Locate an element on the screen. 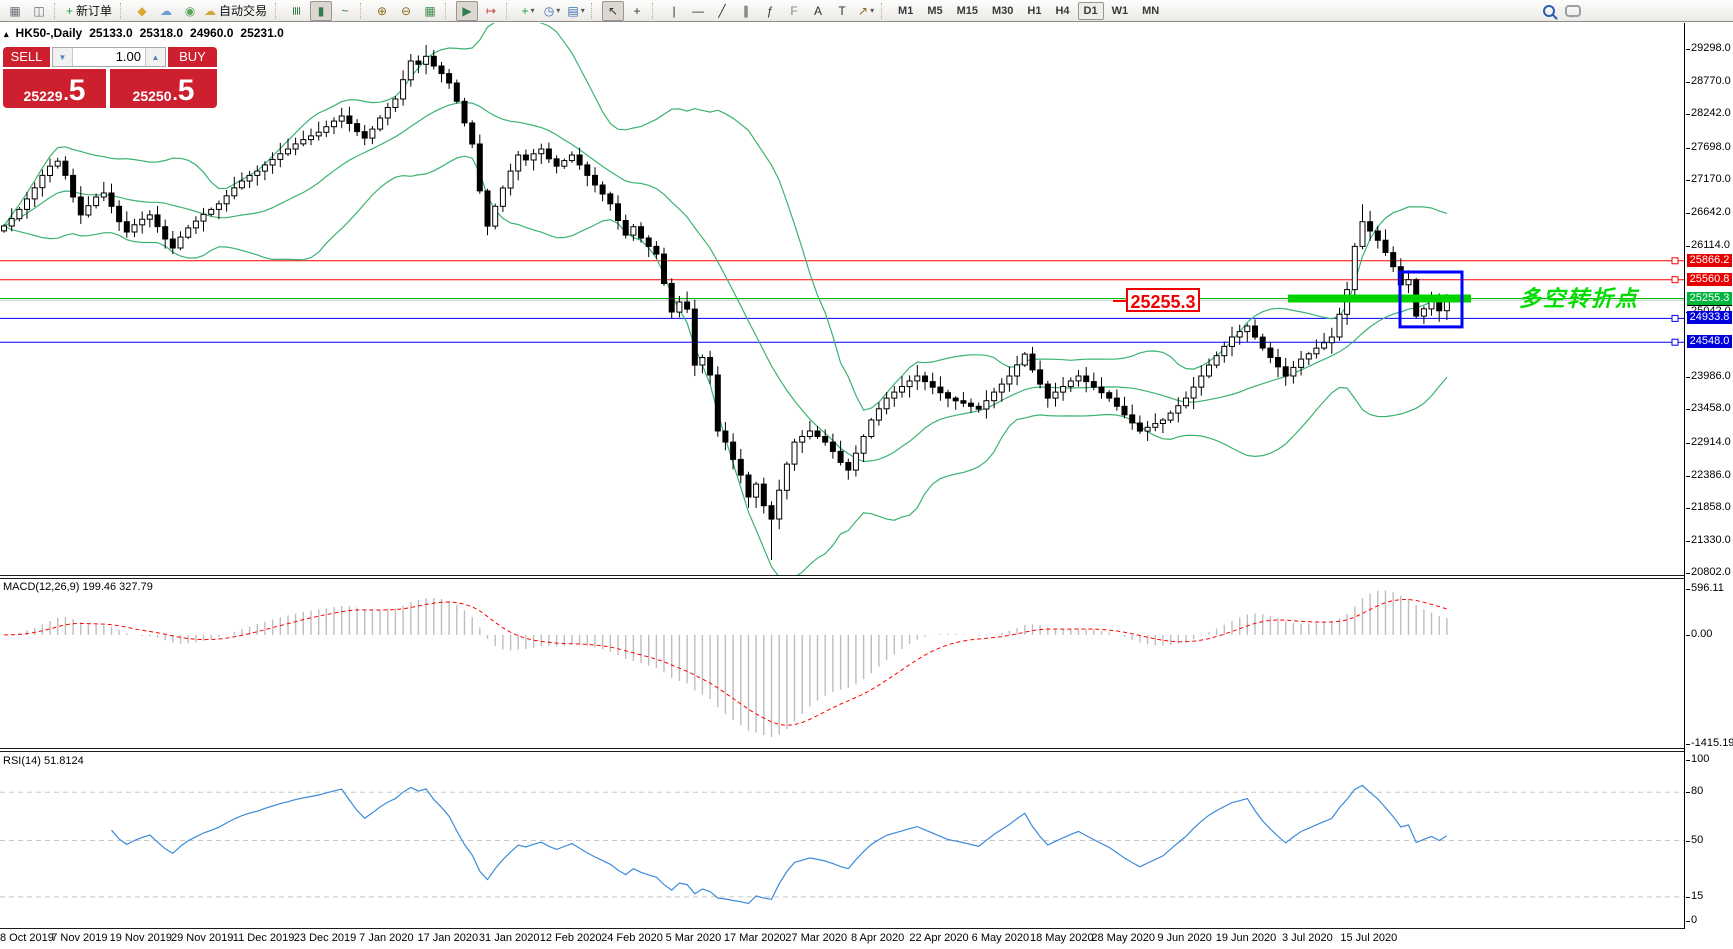 The width and height of the screenshot is (1733, 949). price-line-label: 24548.0 is located at coordinates (1709, 342).